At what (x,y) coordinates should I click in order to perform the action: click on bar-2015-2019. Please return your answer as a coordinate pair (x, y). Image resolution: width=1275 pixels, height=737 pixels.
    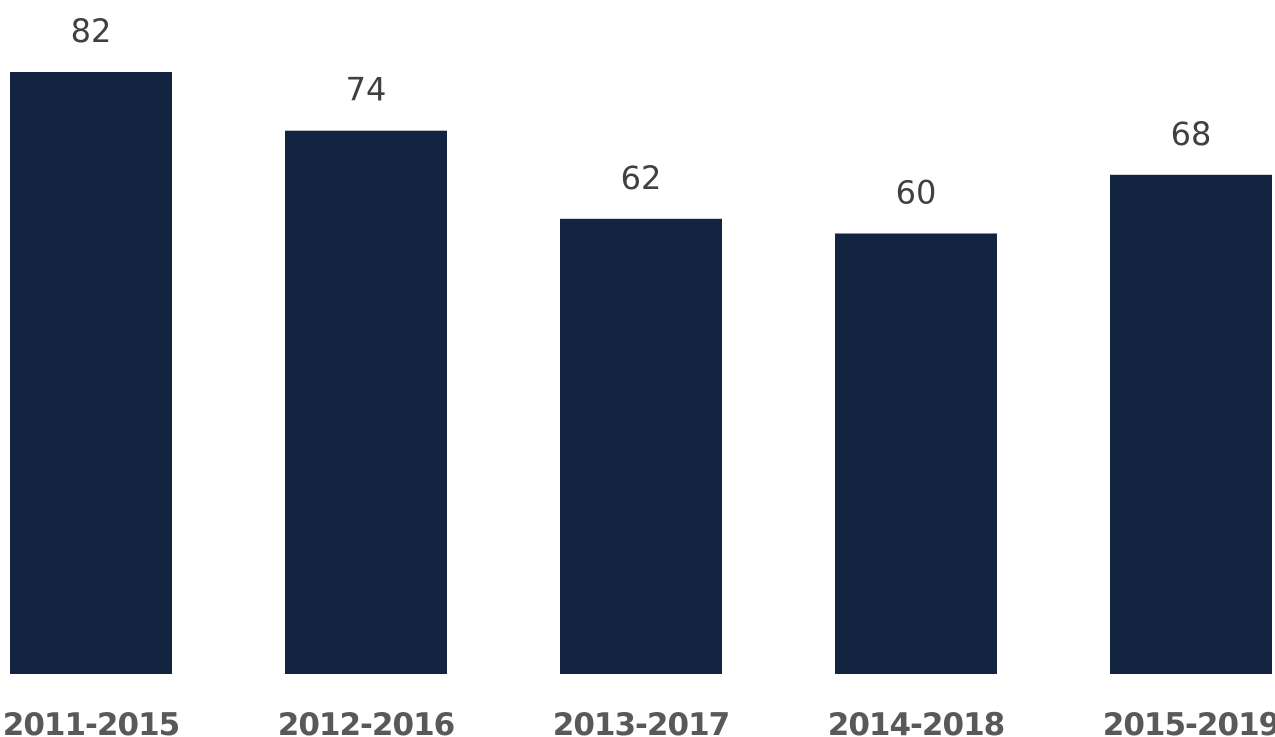
    Looking at the image, I should click on (1191, 424).